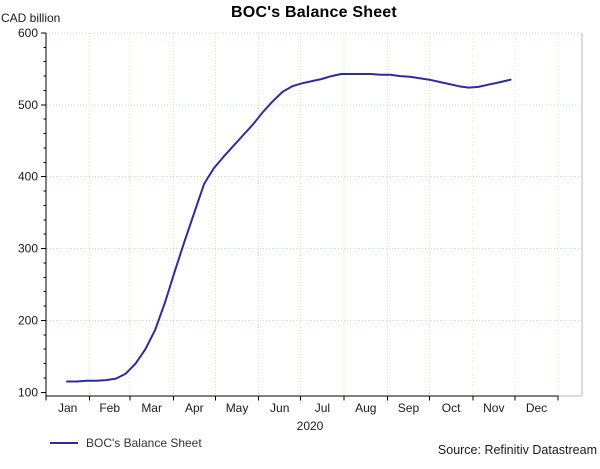  I want to click on x-tick-label: Jul, so click(322, 408).